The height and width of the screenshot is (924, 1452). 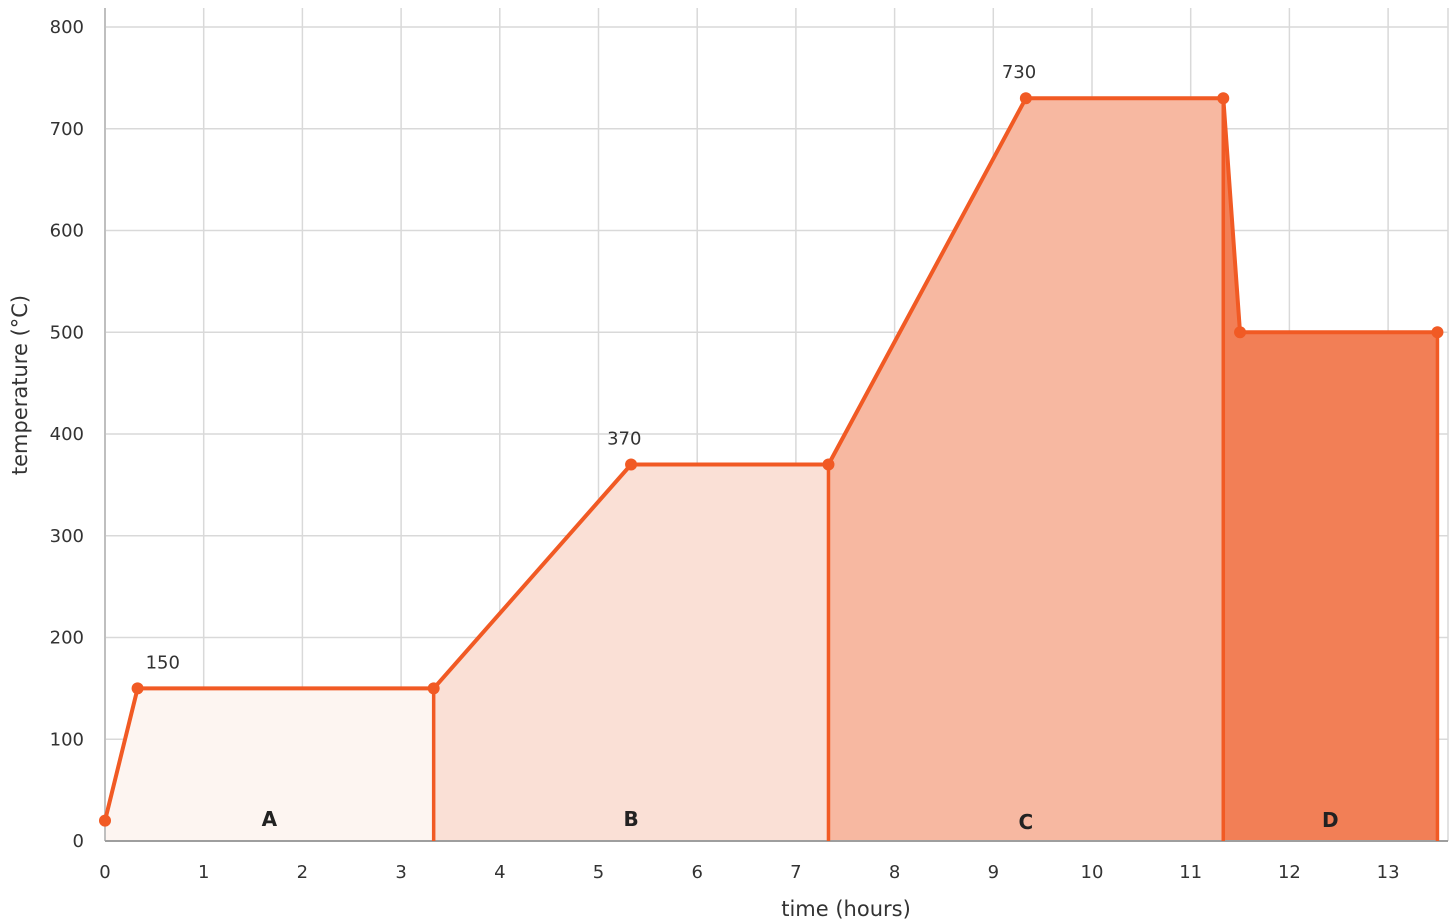 What do you see at coordinates (67, 638) in the screenshot?
I see `y-tick-label: 200` at bounding box center [67, 638].